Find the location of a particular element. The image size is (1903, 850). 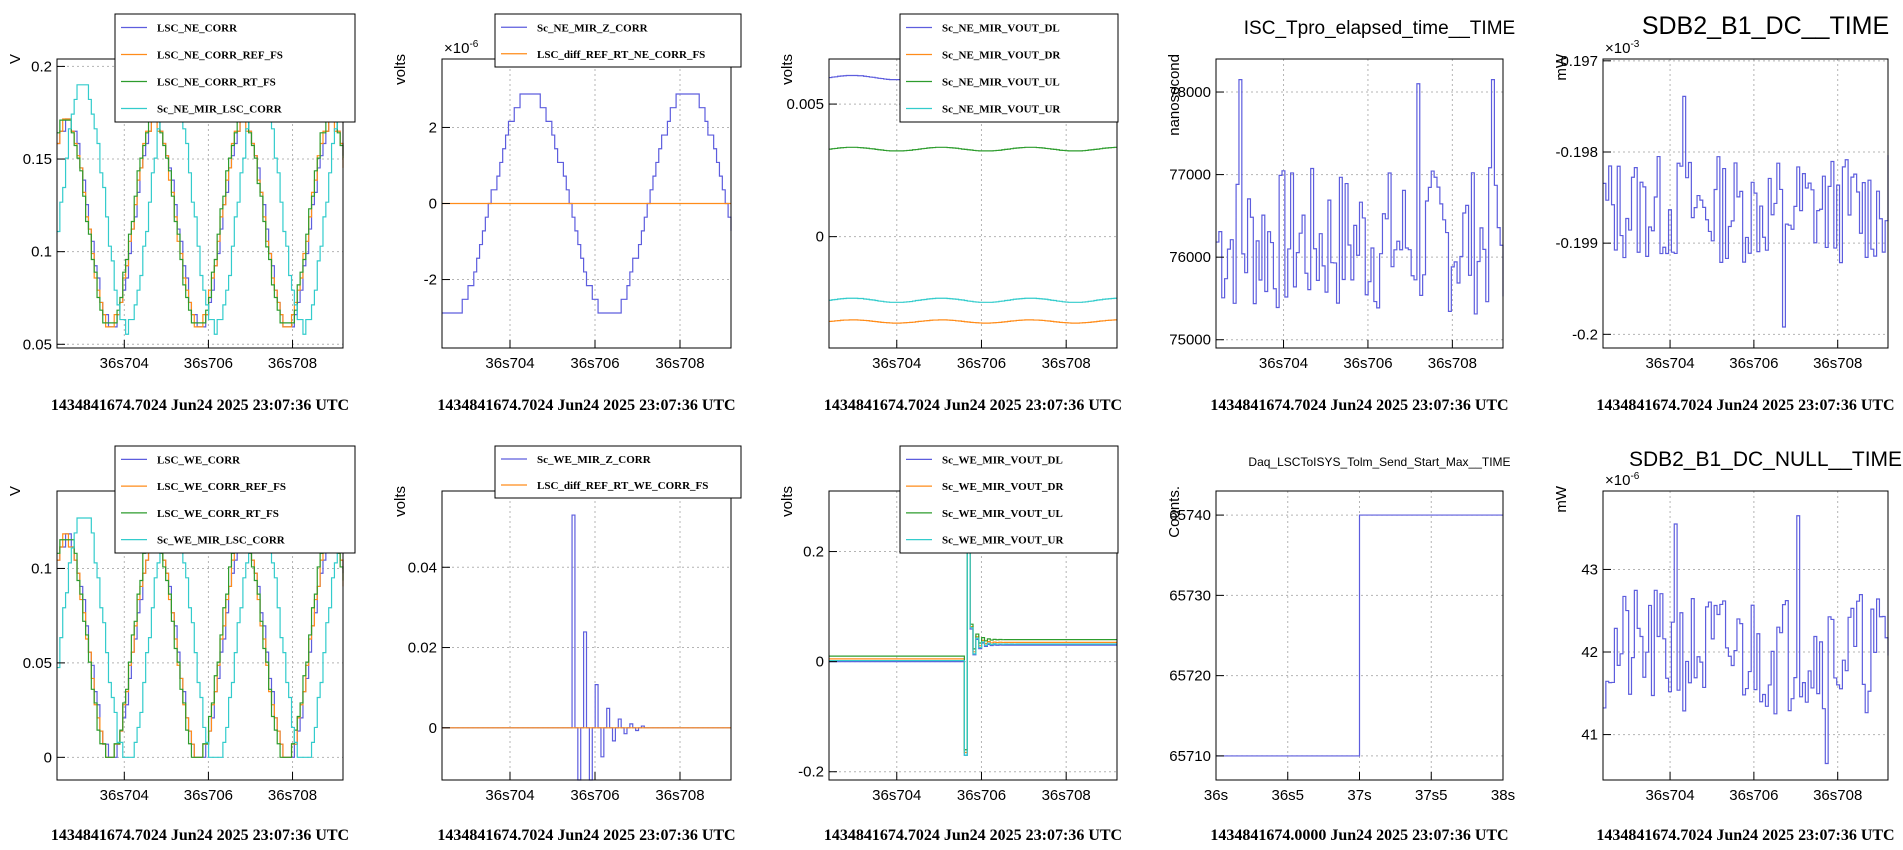

y-tick-label: 65710 is located at coordinates (1190, 756).